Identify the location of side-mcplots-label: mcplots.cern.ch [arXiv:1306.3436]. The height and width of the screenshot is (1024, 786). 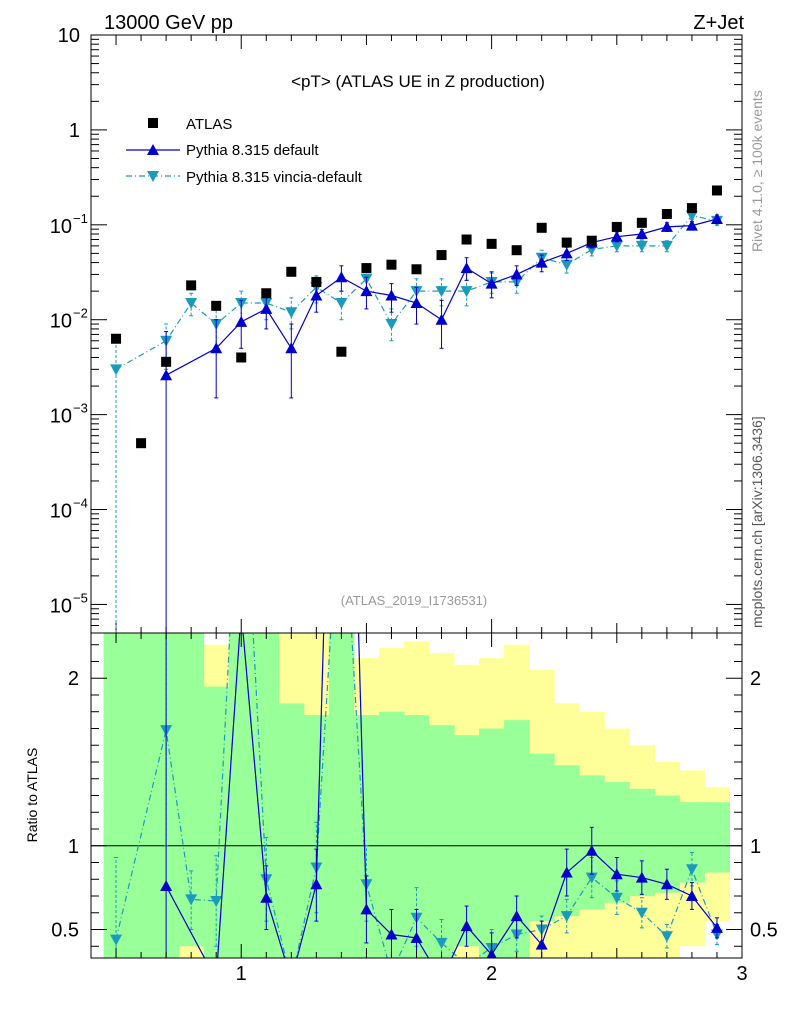
(757, 522).